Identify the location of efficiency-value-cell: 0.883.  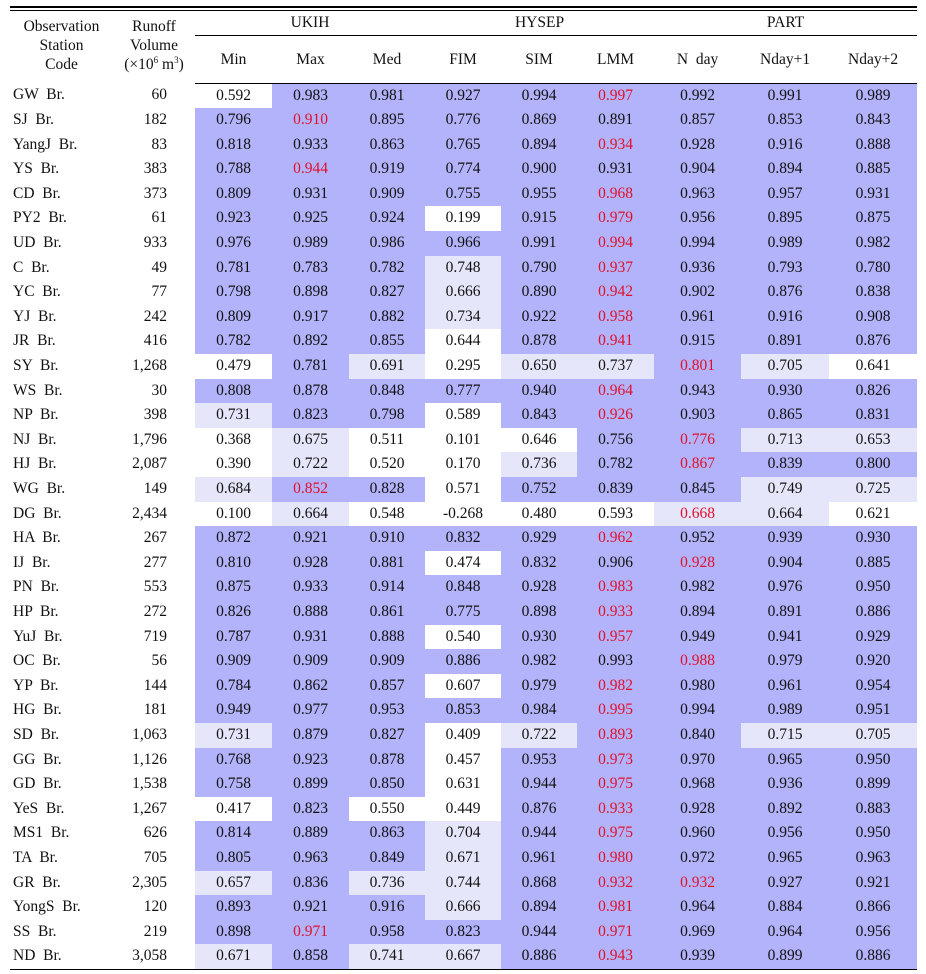
(873, 809).